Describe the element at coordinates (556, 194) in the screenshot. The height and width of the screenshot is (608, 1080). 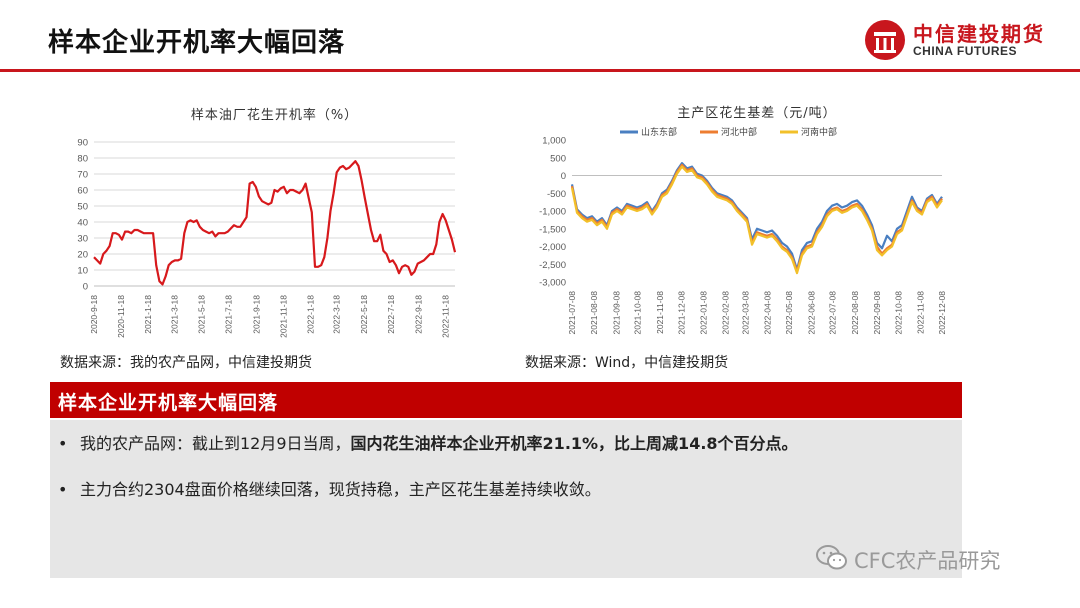
I see `y-tick-label: -500` at that location.